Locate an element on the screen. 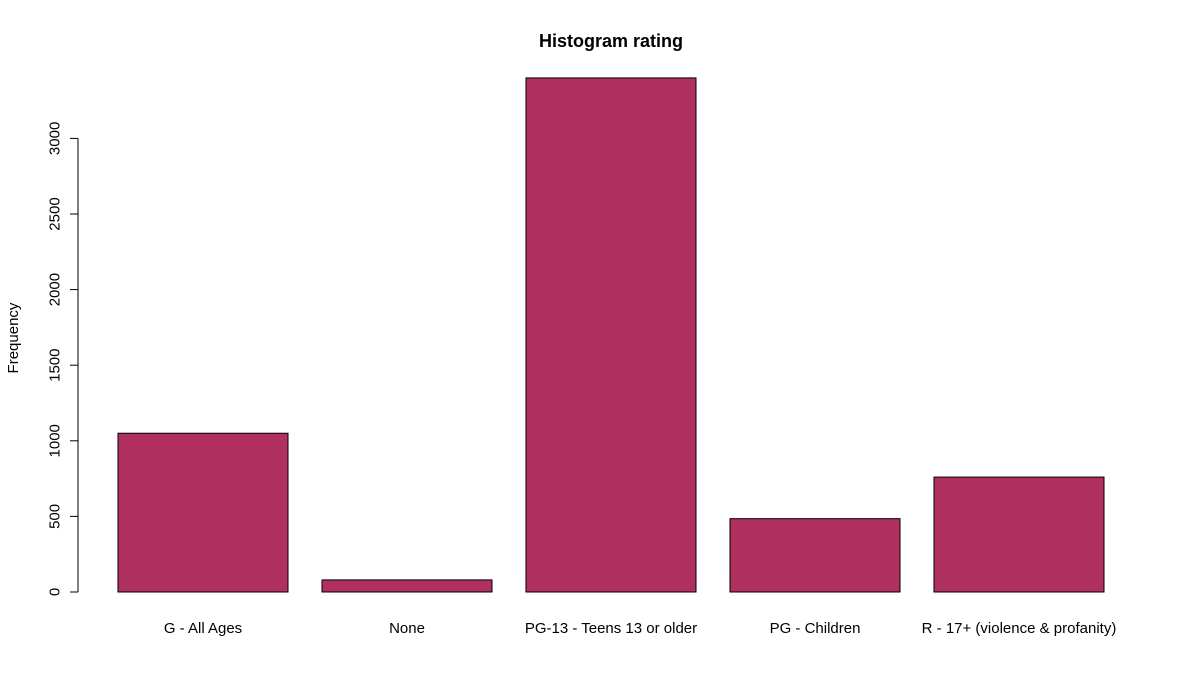 The image size is (1184, 696). y-tick-label: 500 is located at coordinates (55, 516).